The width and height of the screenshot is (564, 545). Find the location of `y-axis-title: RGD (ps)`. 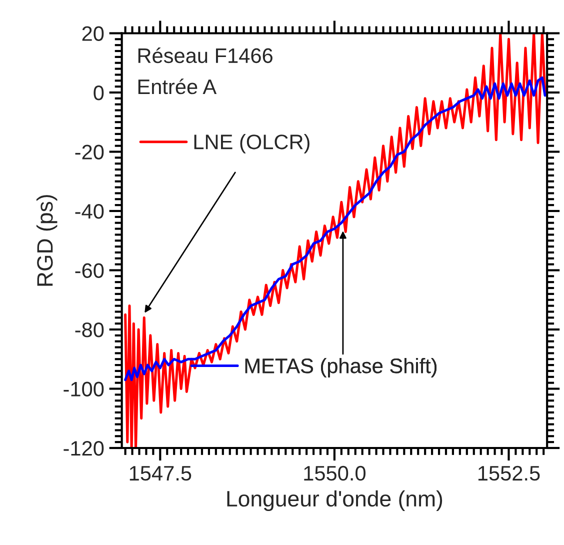

y-axis-title: RGD (ps) is located at coordinates (47, 240).